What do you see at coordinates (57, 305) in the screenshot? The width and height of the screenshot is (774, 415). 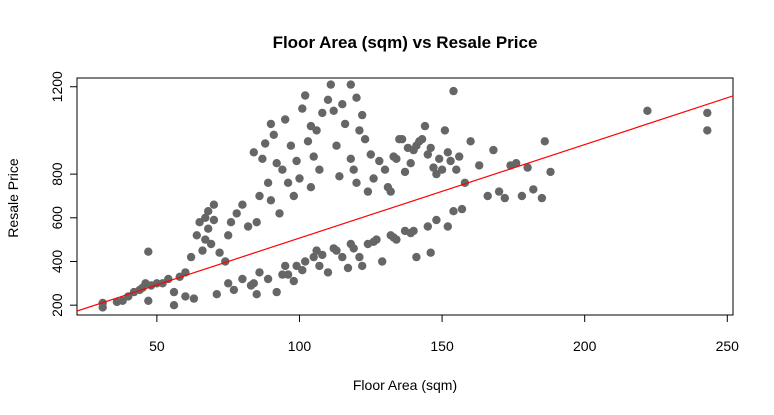 I see `y-tick-label: 200` at bounding box center [57, 305].